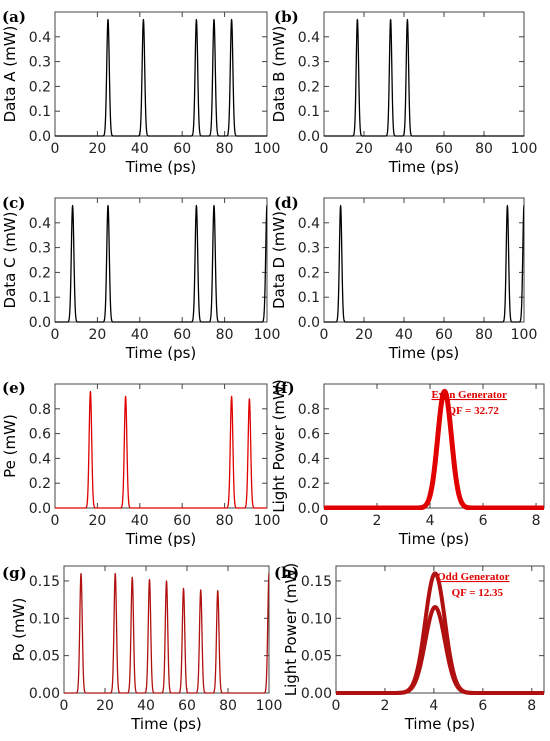  Describe the element at coordinates (10, 446) in the screenshot. I see `y-axis-label: Pe (mW)` at that location.